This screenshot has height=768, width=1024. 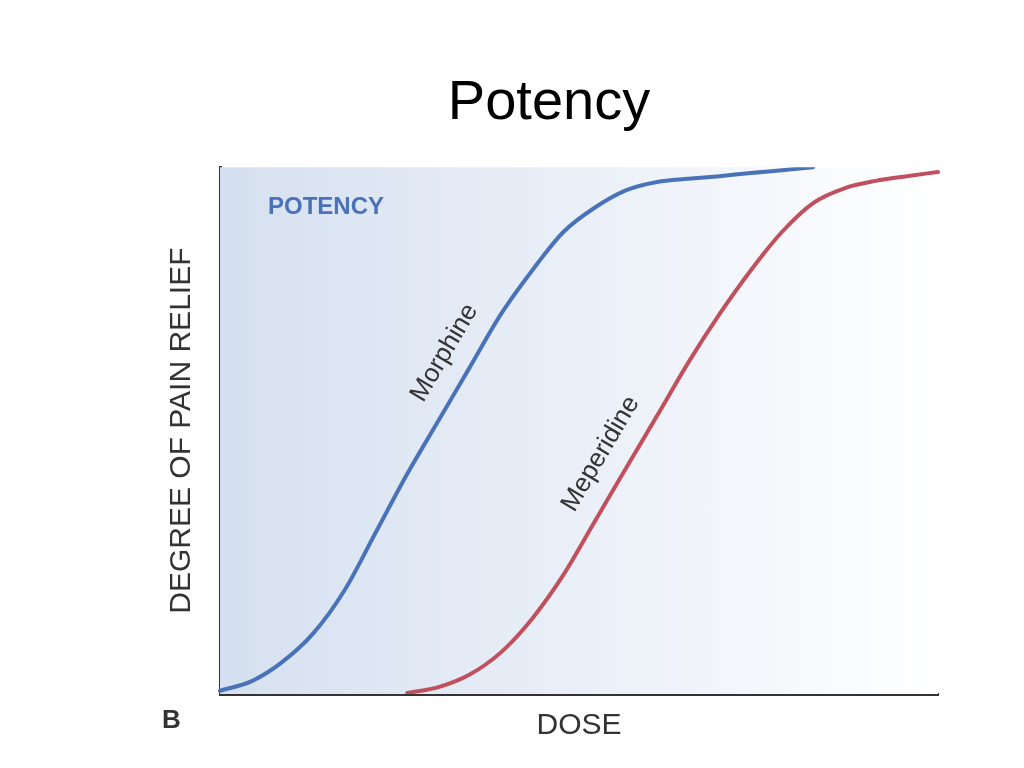 I want to click on text: B, so click(x=171, y=719).